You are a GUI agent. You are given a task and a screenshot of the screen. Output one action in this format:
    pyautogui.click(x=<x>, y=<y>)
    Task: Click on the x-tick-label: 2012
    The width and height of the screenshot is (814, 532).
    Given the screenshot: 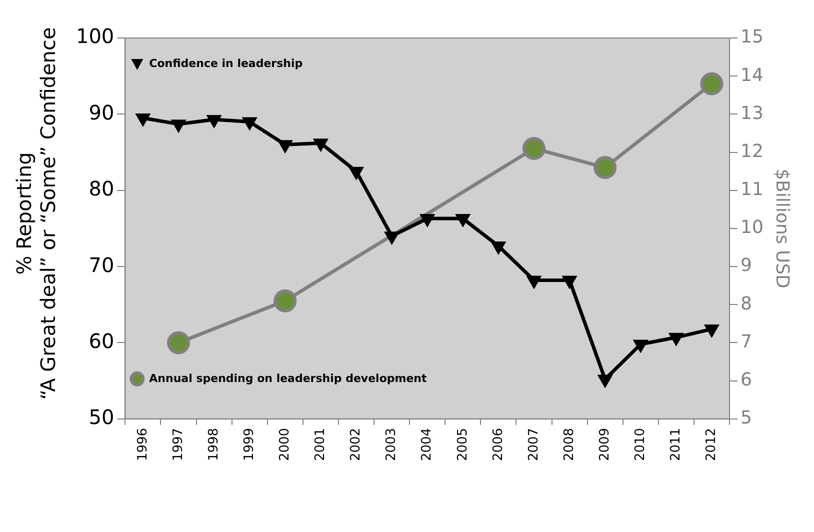 What is the action you would take?
    pyautogui.click(x=712, y=445)
    